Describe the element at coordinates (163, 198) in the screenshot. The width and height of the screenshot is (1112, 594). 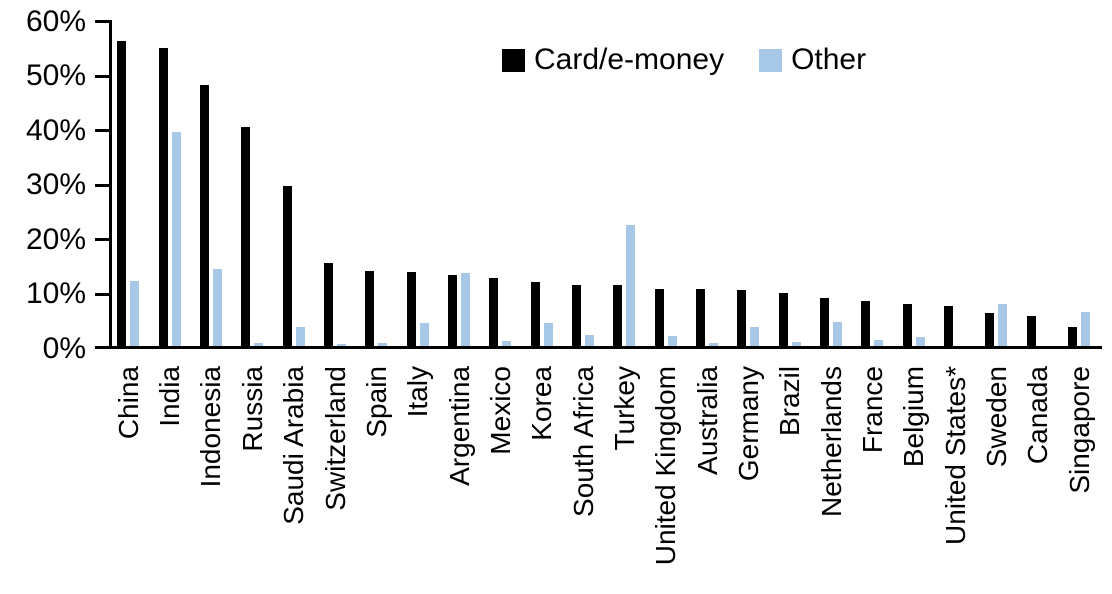
I see `bar-card-e-money-india` at that location.